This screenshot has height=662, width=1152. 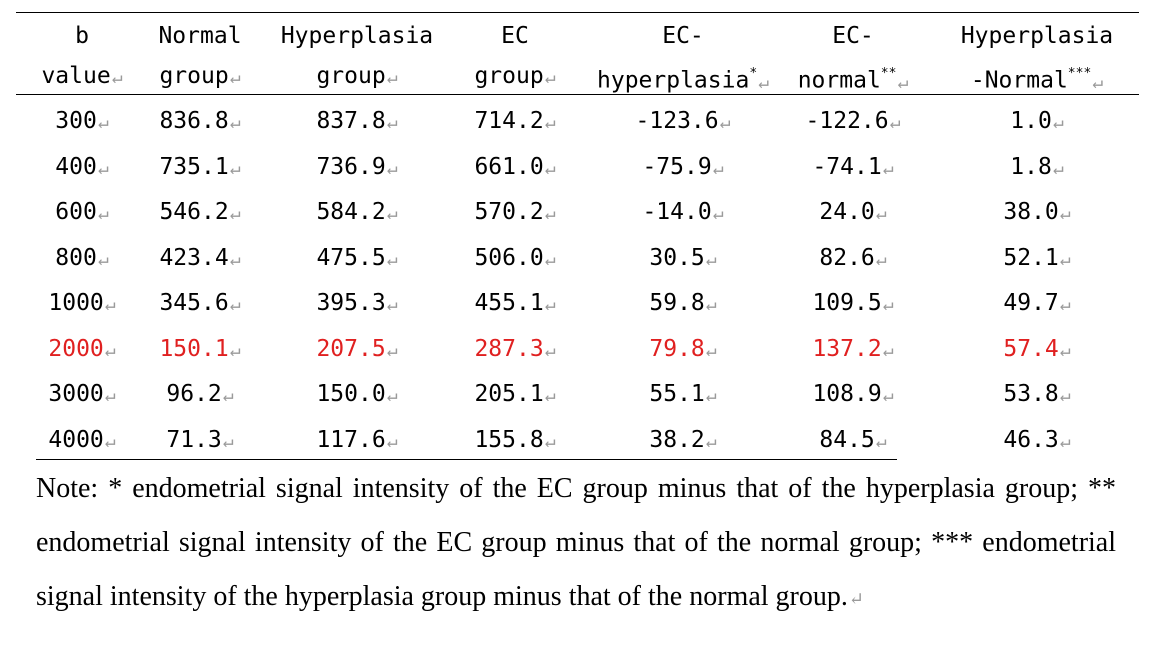 I want to click on table-cell: 4000↵, so click(x=81, y=441).